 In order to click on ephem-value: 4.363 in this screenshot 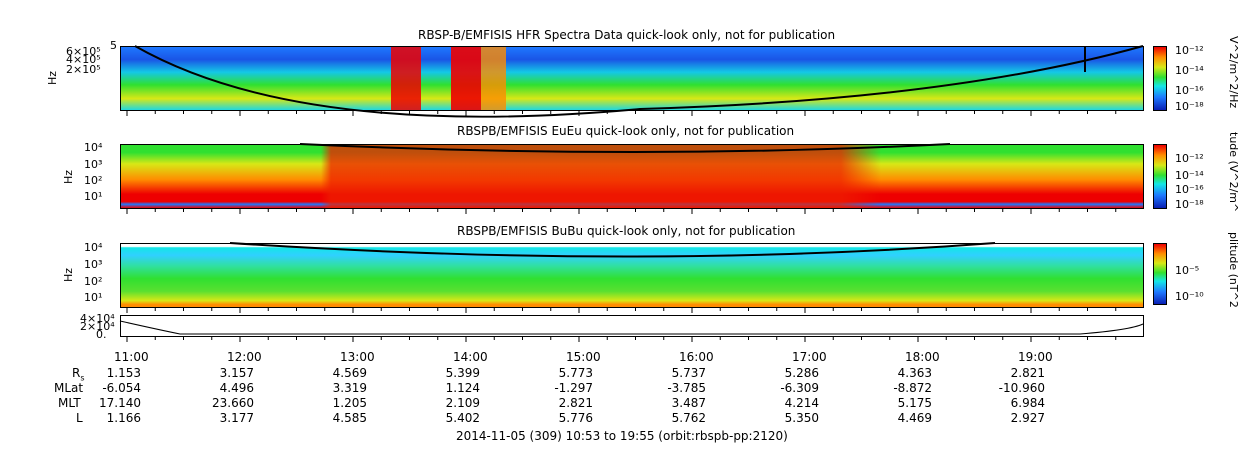, I will do `click(914, 373)`.